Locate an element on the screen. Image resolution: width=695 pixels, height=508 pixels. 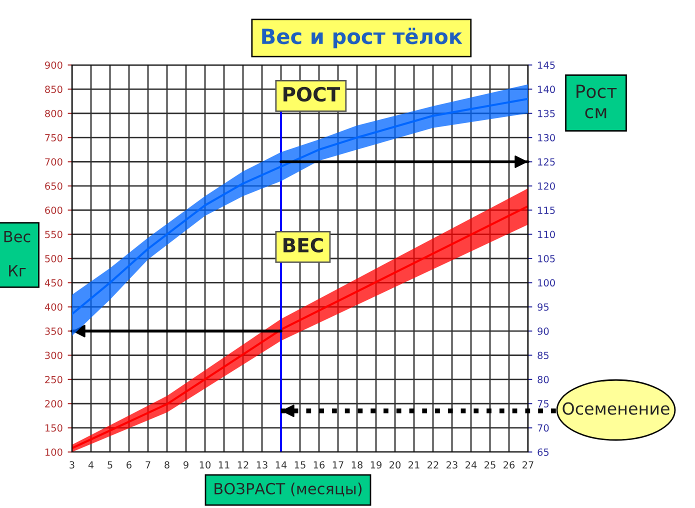
x-tick-label: 10 is located at coordinates (205, 465).